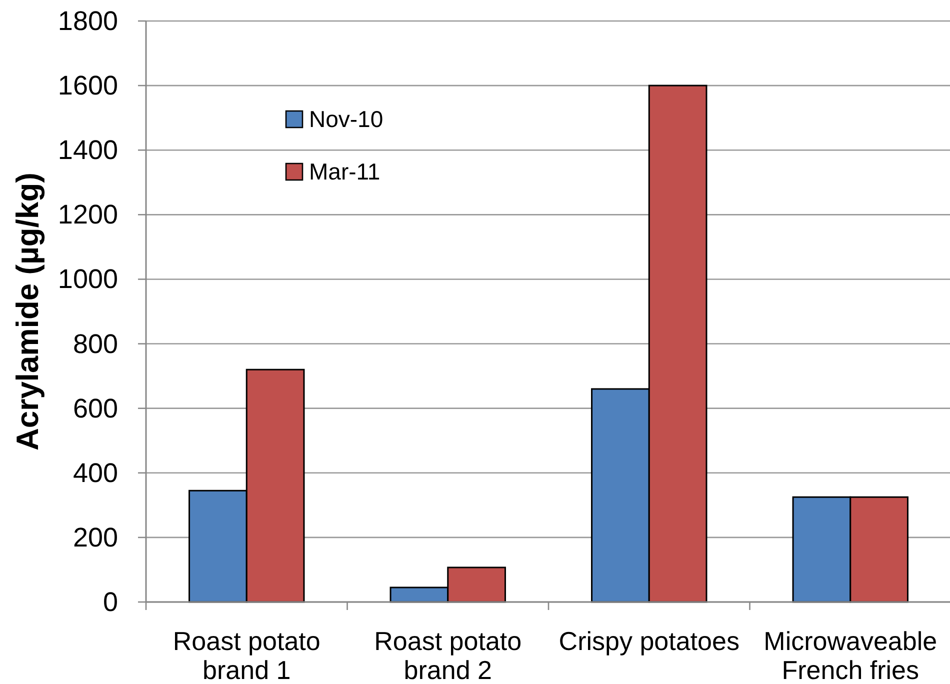 This screenshot has width=950, height=684. What do you see at coordinates (649, 641) in the screenshot?
I see `x-tick-label: Crispy potatoes` at bounding box center [649, 641].